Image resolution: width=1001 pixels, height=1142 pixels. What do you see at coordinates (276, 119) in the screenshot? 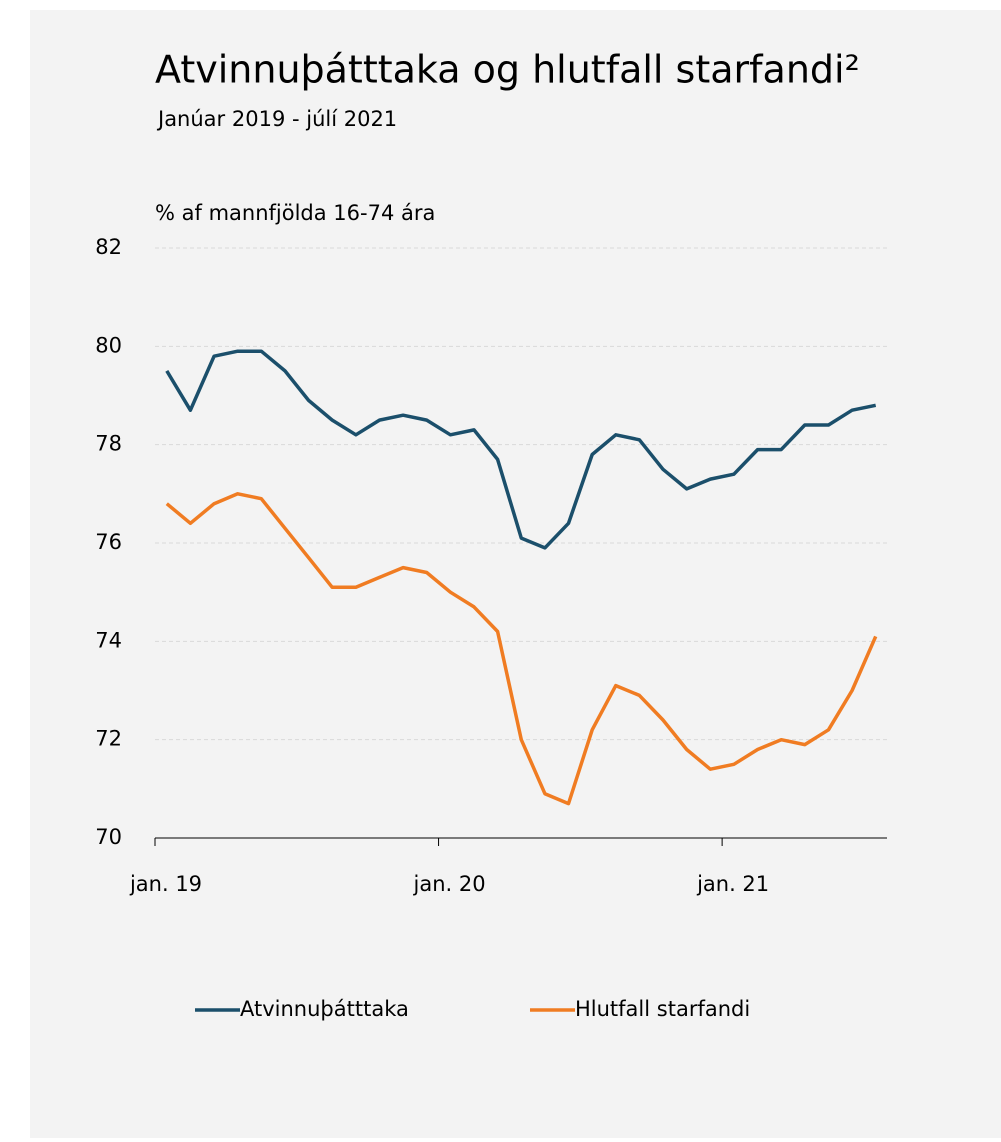
I see `chart-subtitle: Janúar 2019 - júlí 2021` at bounding box center [276, 119].